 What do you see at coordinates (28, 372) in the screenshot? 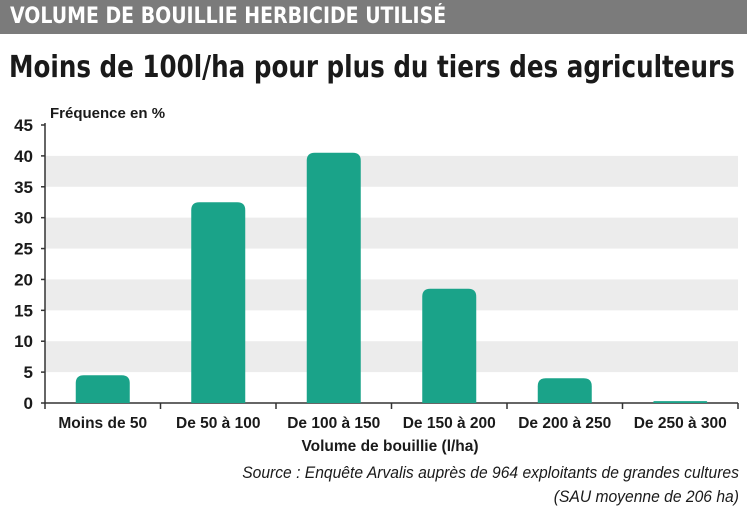
I see `y-tick-label: 5` at bounding box center [28, 372].